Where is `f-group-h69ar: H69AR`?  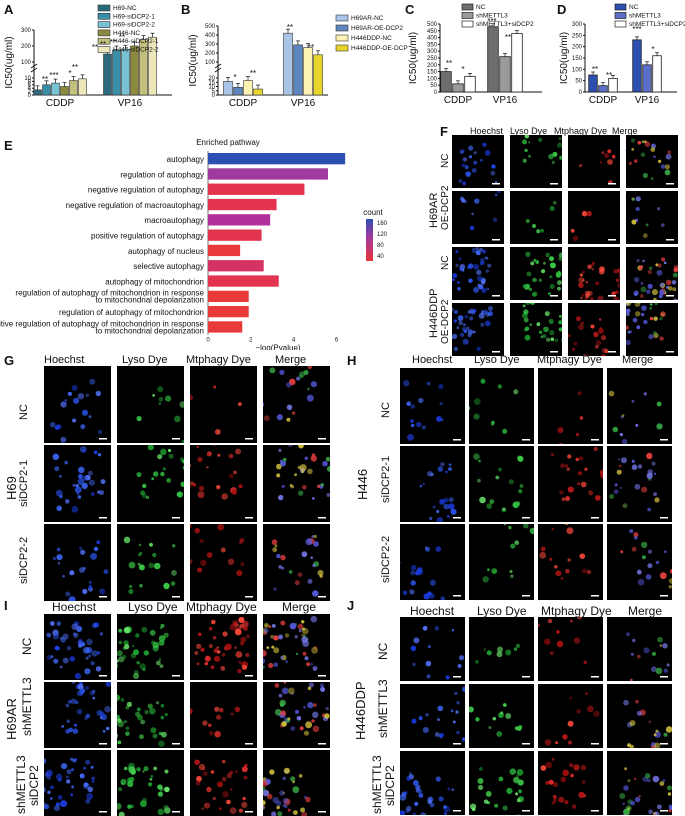 f-group-h69ar: H69AR is located at coordinates (434, 210).